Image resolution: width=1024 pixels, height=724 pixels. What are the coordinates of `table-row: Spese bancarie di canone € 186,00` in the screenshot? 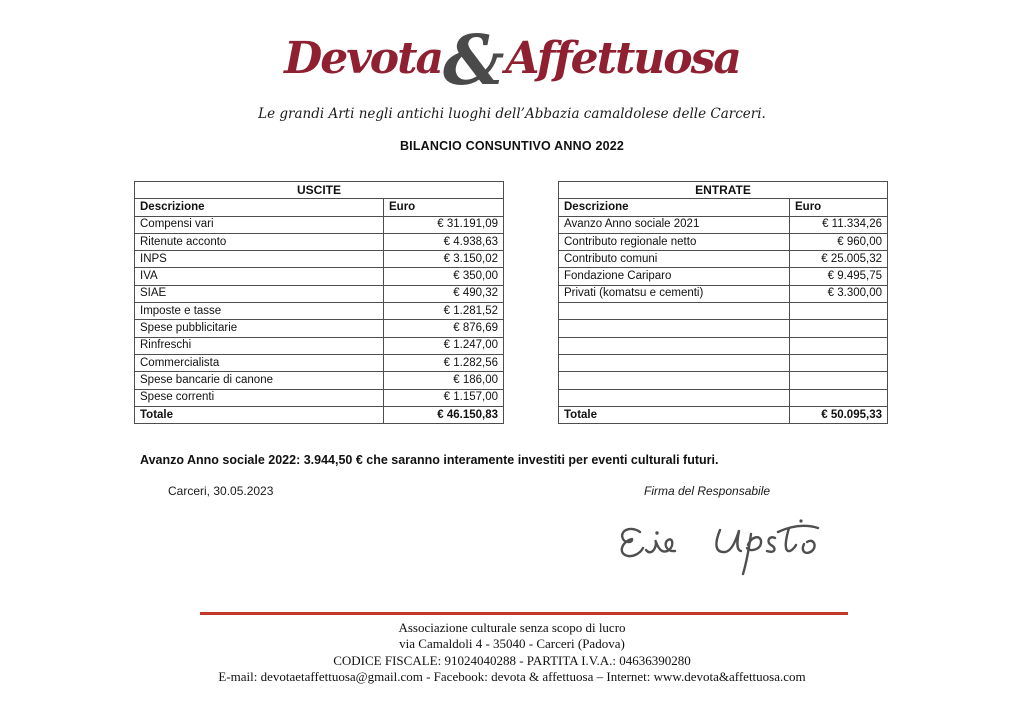 It's located at (319, 380).